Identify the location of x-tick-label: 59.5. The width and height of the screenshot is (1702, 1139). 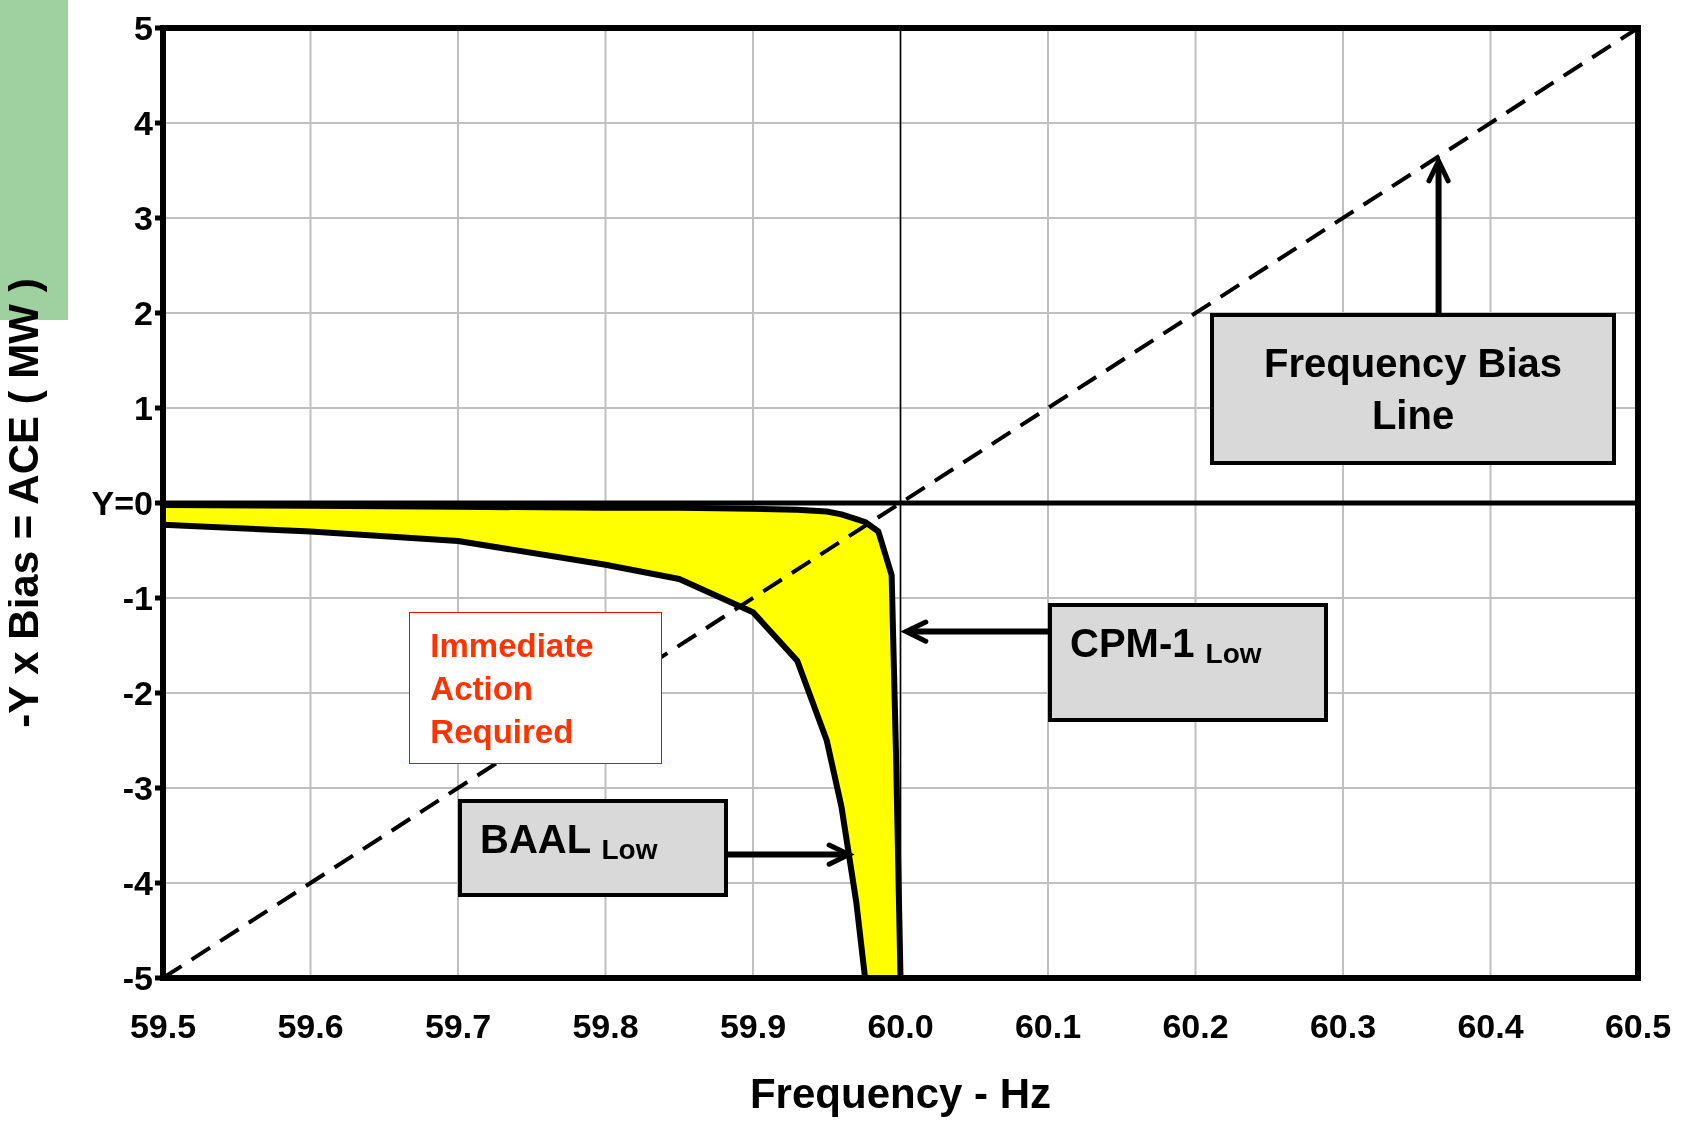
(163, 1026).